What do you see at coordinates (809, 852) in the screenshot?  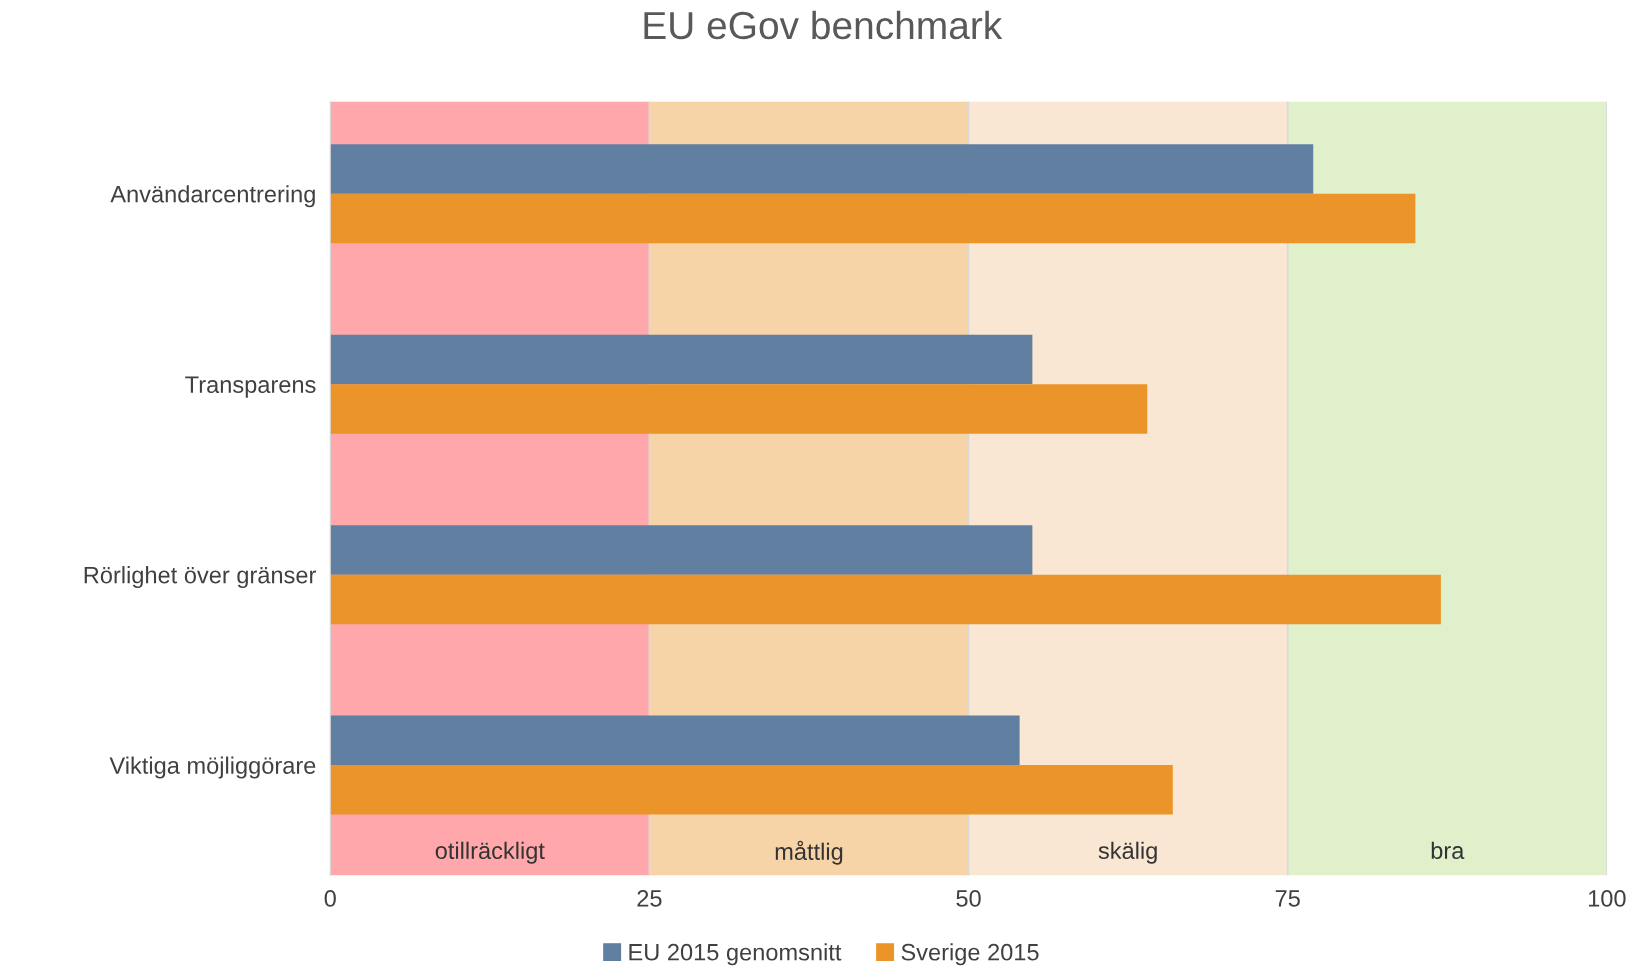 I see `band-label: måttlig` at bounding box center [809, 852].